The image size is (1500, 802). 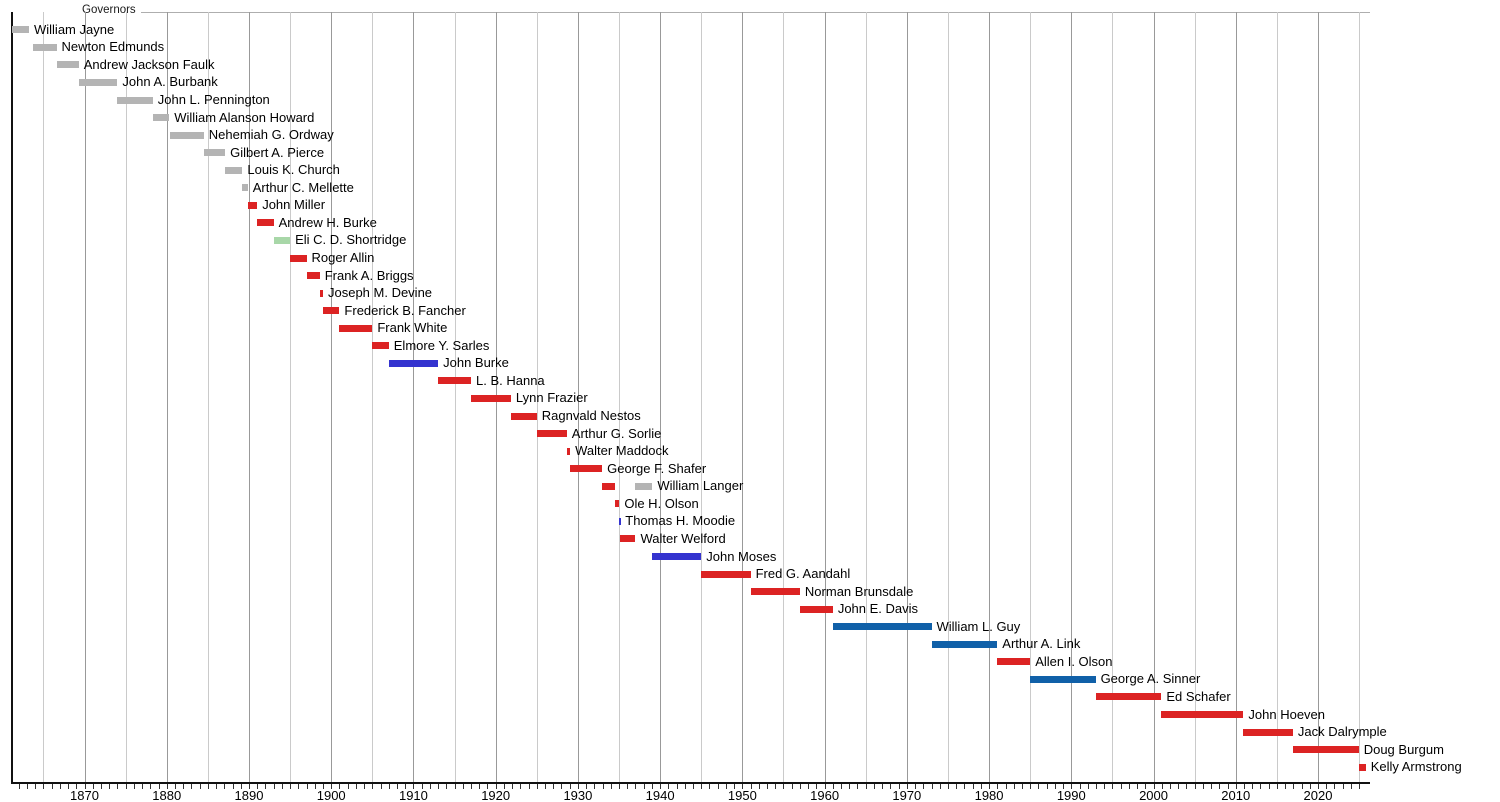 I want to click on governor-name-label: Ed Schafer, so click(x=1198, y=696).